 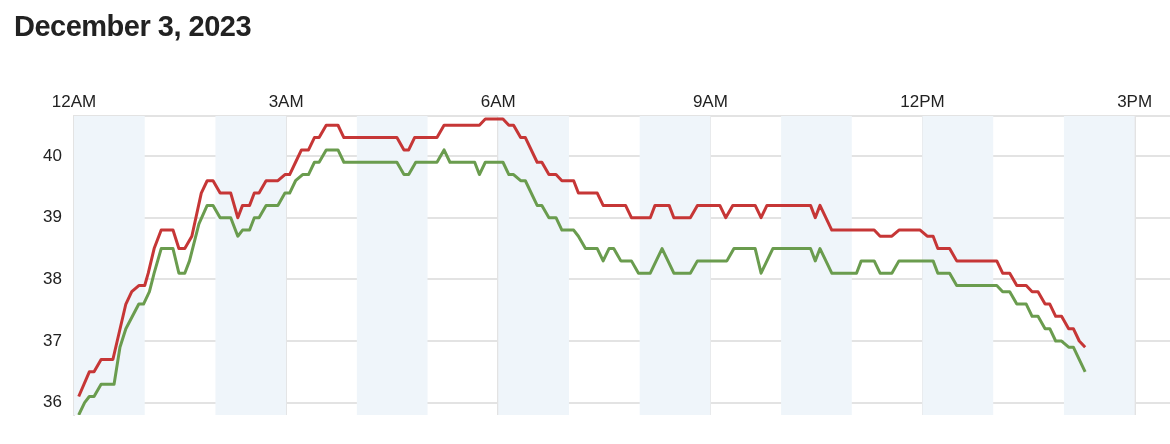 I want to click on y-tick-label: 40, so click(x=52, y=155).